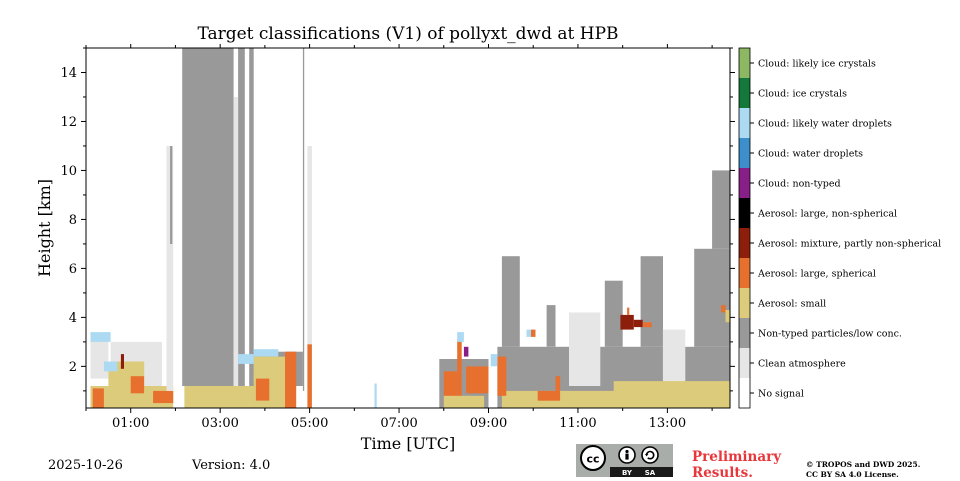  What do you see at coordinates (219, 423) in the screenshot?
I see `x-tick-label: 03:00` at bounding box center [219, 423].